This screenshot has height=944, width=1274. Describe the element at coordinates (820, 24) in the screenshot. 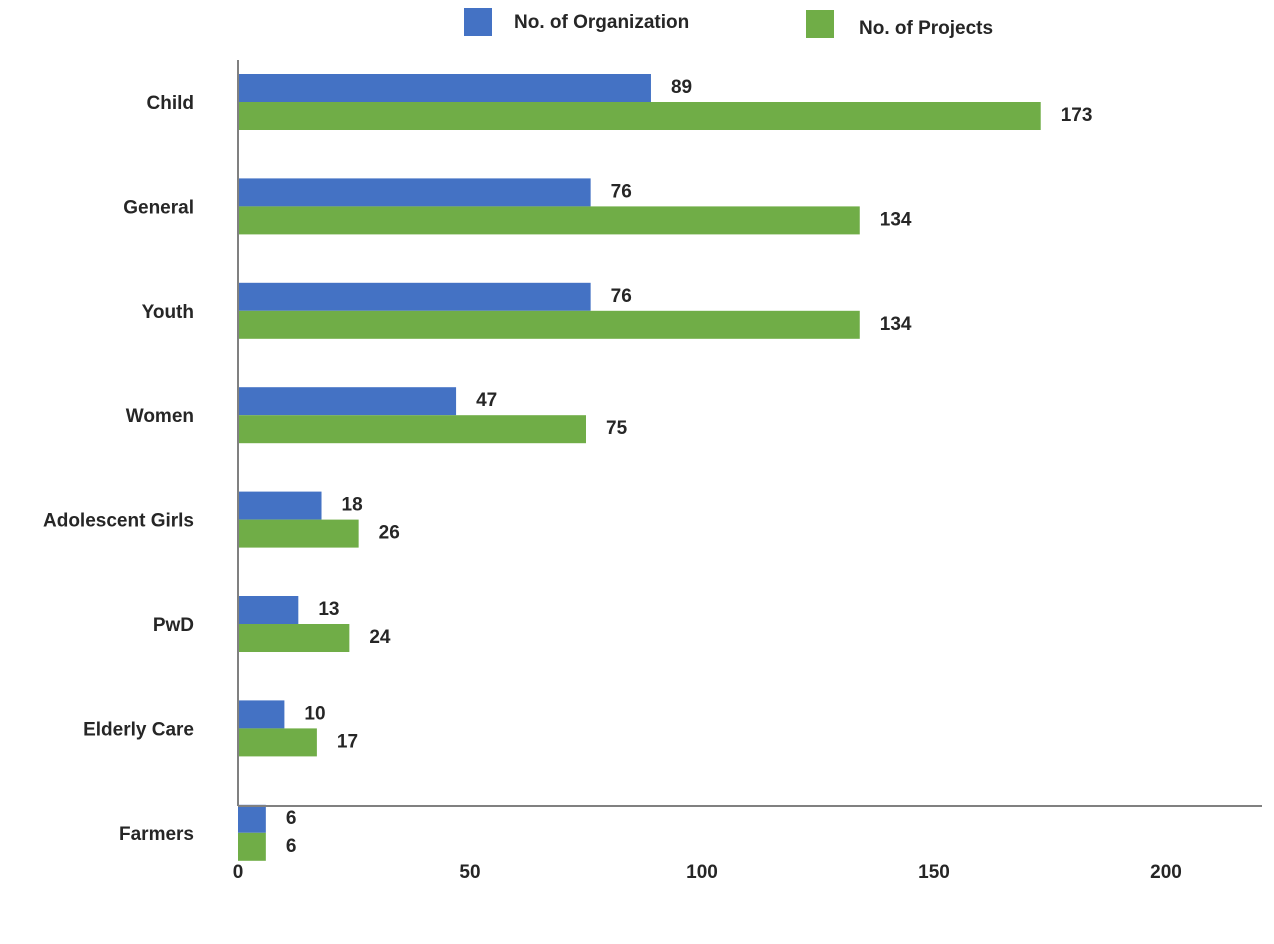

I see `legend-swatch-projects` at that location.